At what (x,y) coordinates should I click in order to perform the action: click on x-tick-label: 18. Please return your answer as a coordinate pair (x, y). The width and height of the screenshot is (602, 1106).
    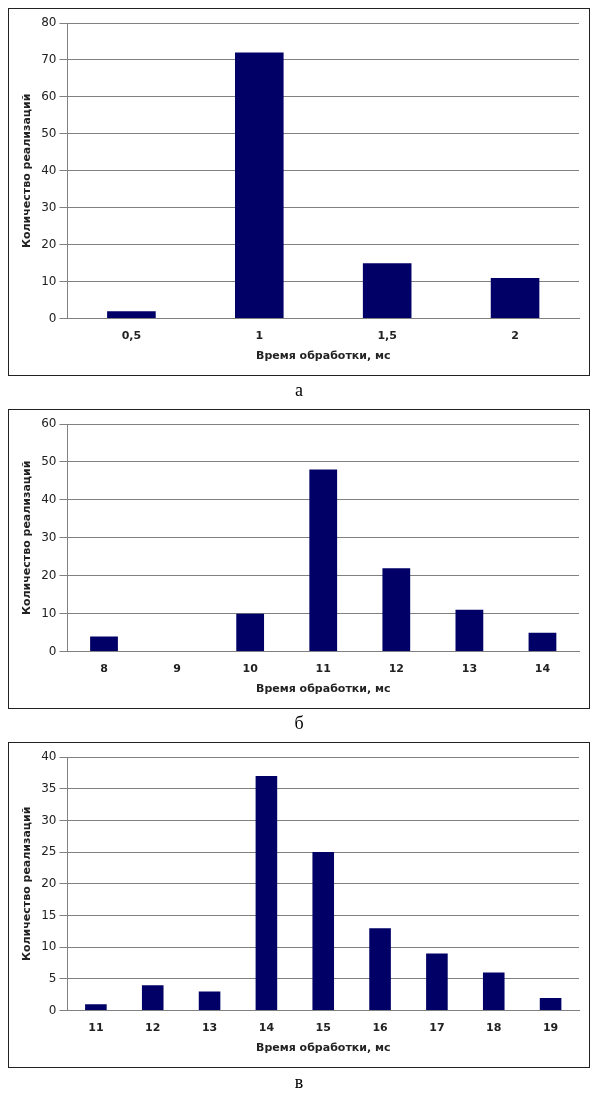
    Looking at the image, I should click on (494, 1028).